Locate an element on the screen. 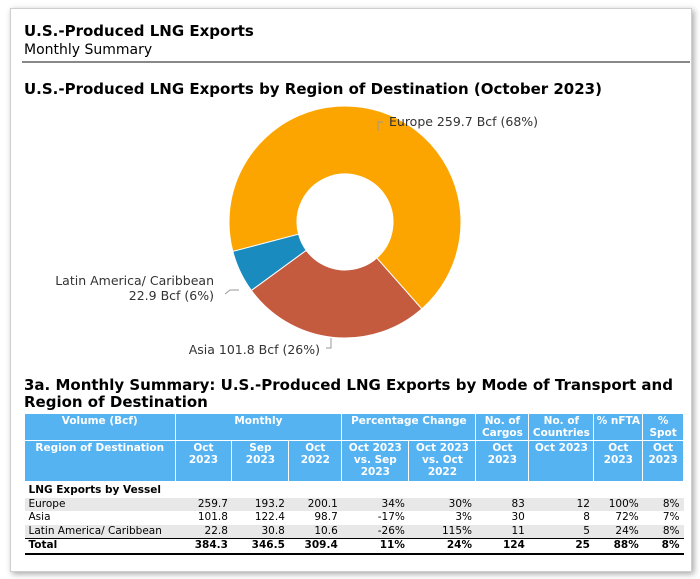  cell-region: Total is located at coordinates (99, 546).